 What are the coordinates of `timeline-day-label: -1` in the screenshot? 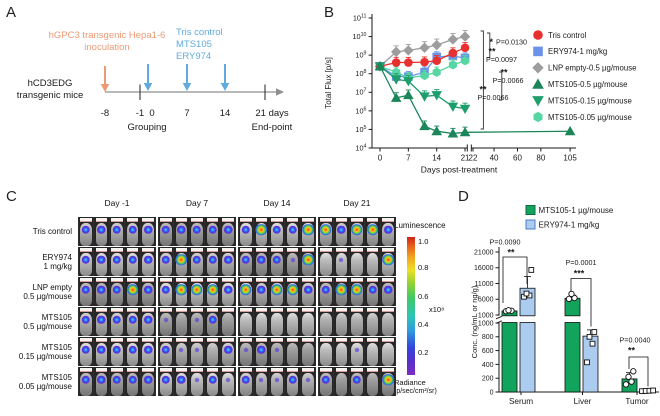 It's located at (140, 113).